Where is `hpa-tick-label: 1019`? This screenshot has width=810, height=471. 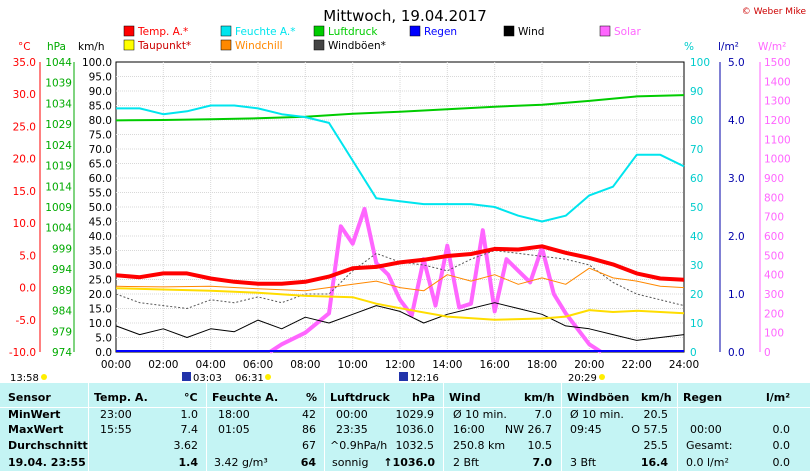
hpa-tick-label: 1019 is located at coordinates (58, 167).